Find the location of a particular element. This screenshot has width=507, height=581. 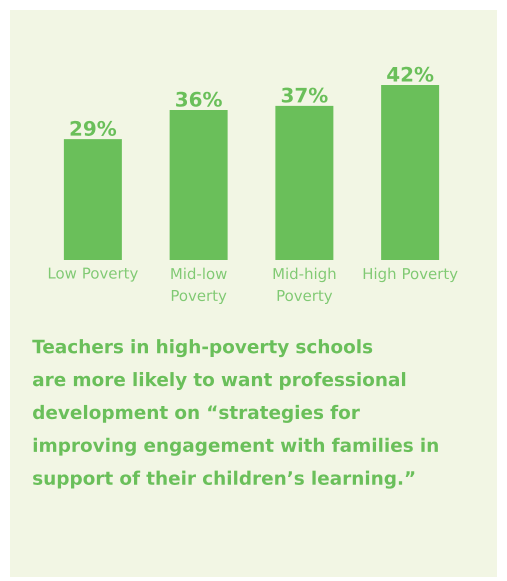

data-label: 36% is located at coordinates (199, 99).